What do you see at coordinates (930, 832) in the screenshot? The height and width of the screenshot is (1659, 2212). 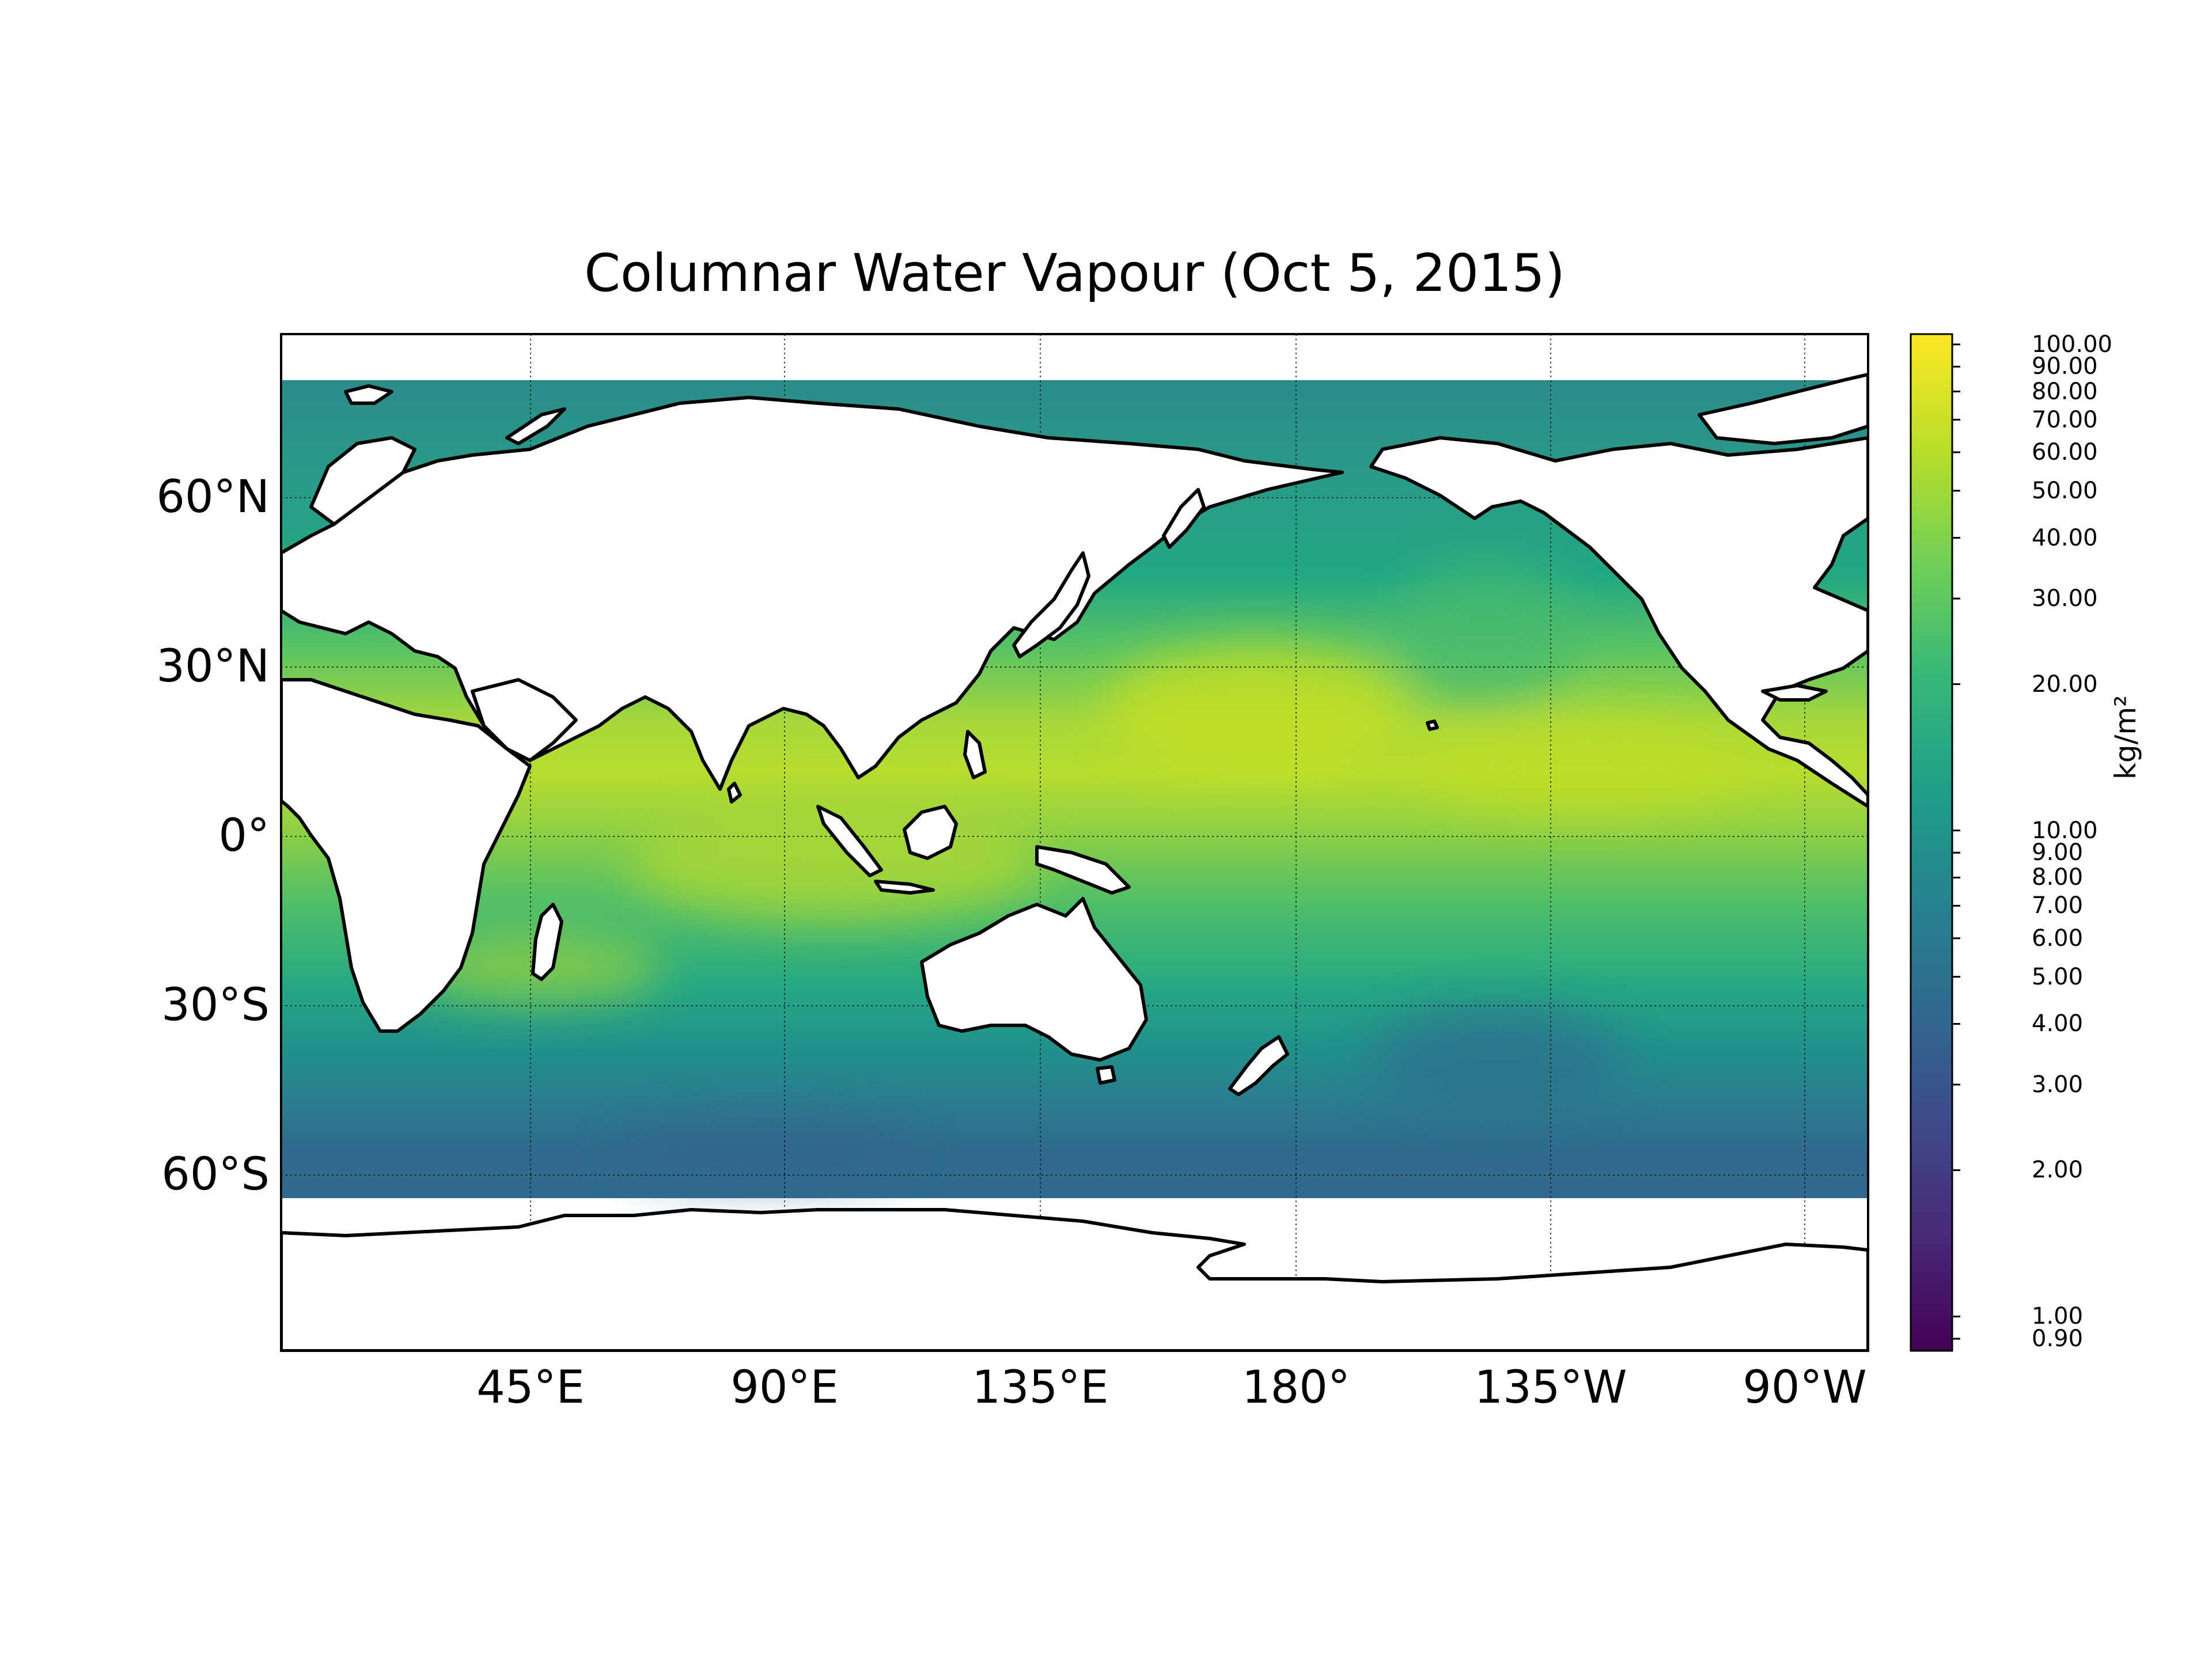 I see `land-borneo` at bounding box center [930, 832].